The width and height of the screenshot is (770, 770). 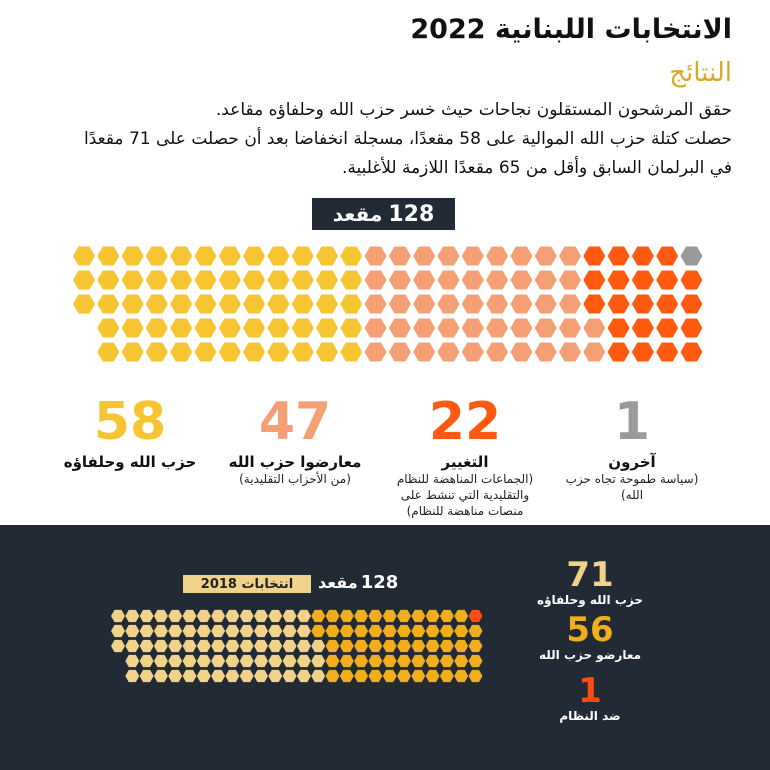 I want to click on total-seats-badge: 128 مقعد, so click(x=383, y=214).